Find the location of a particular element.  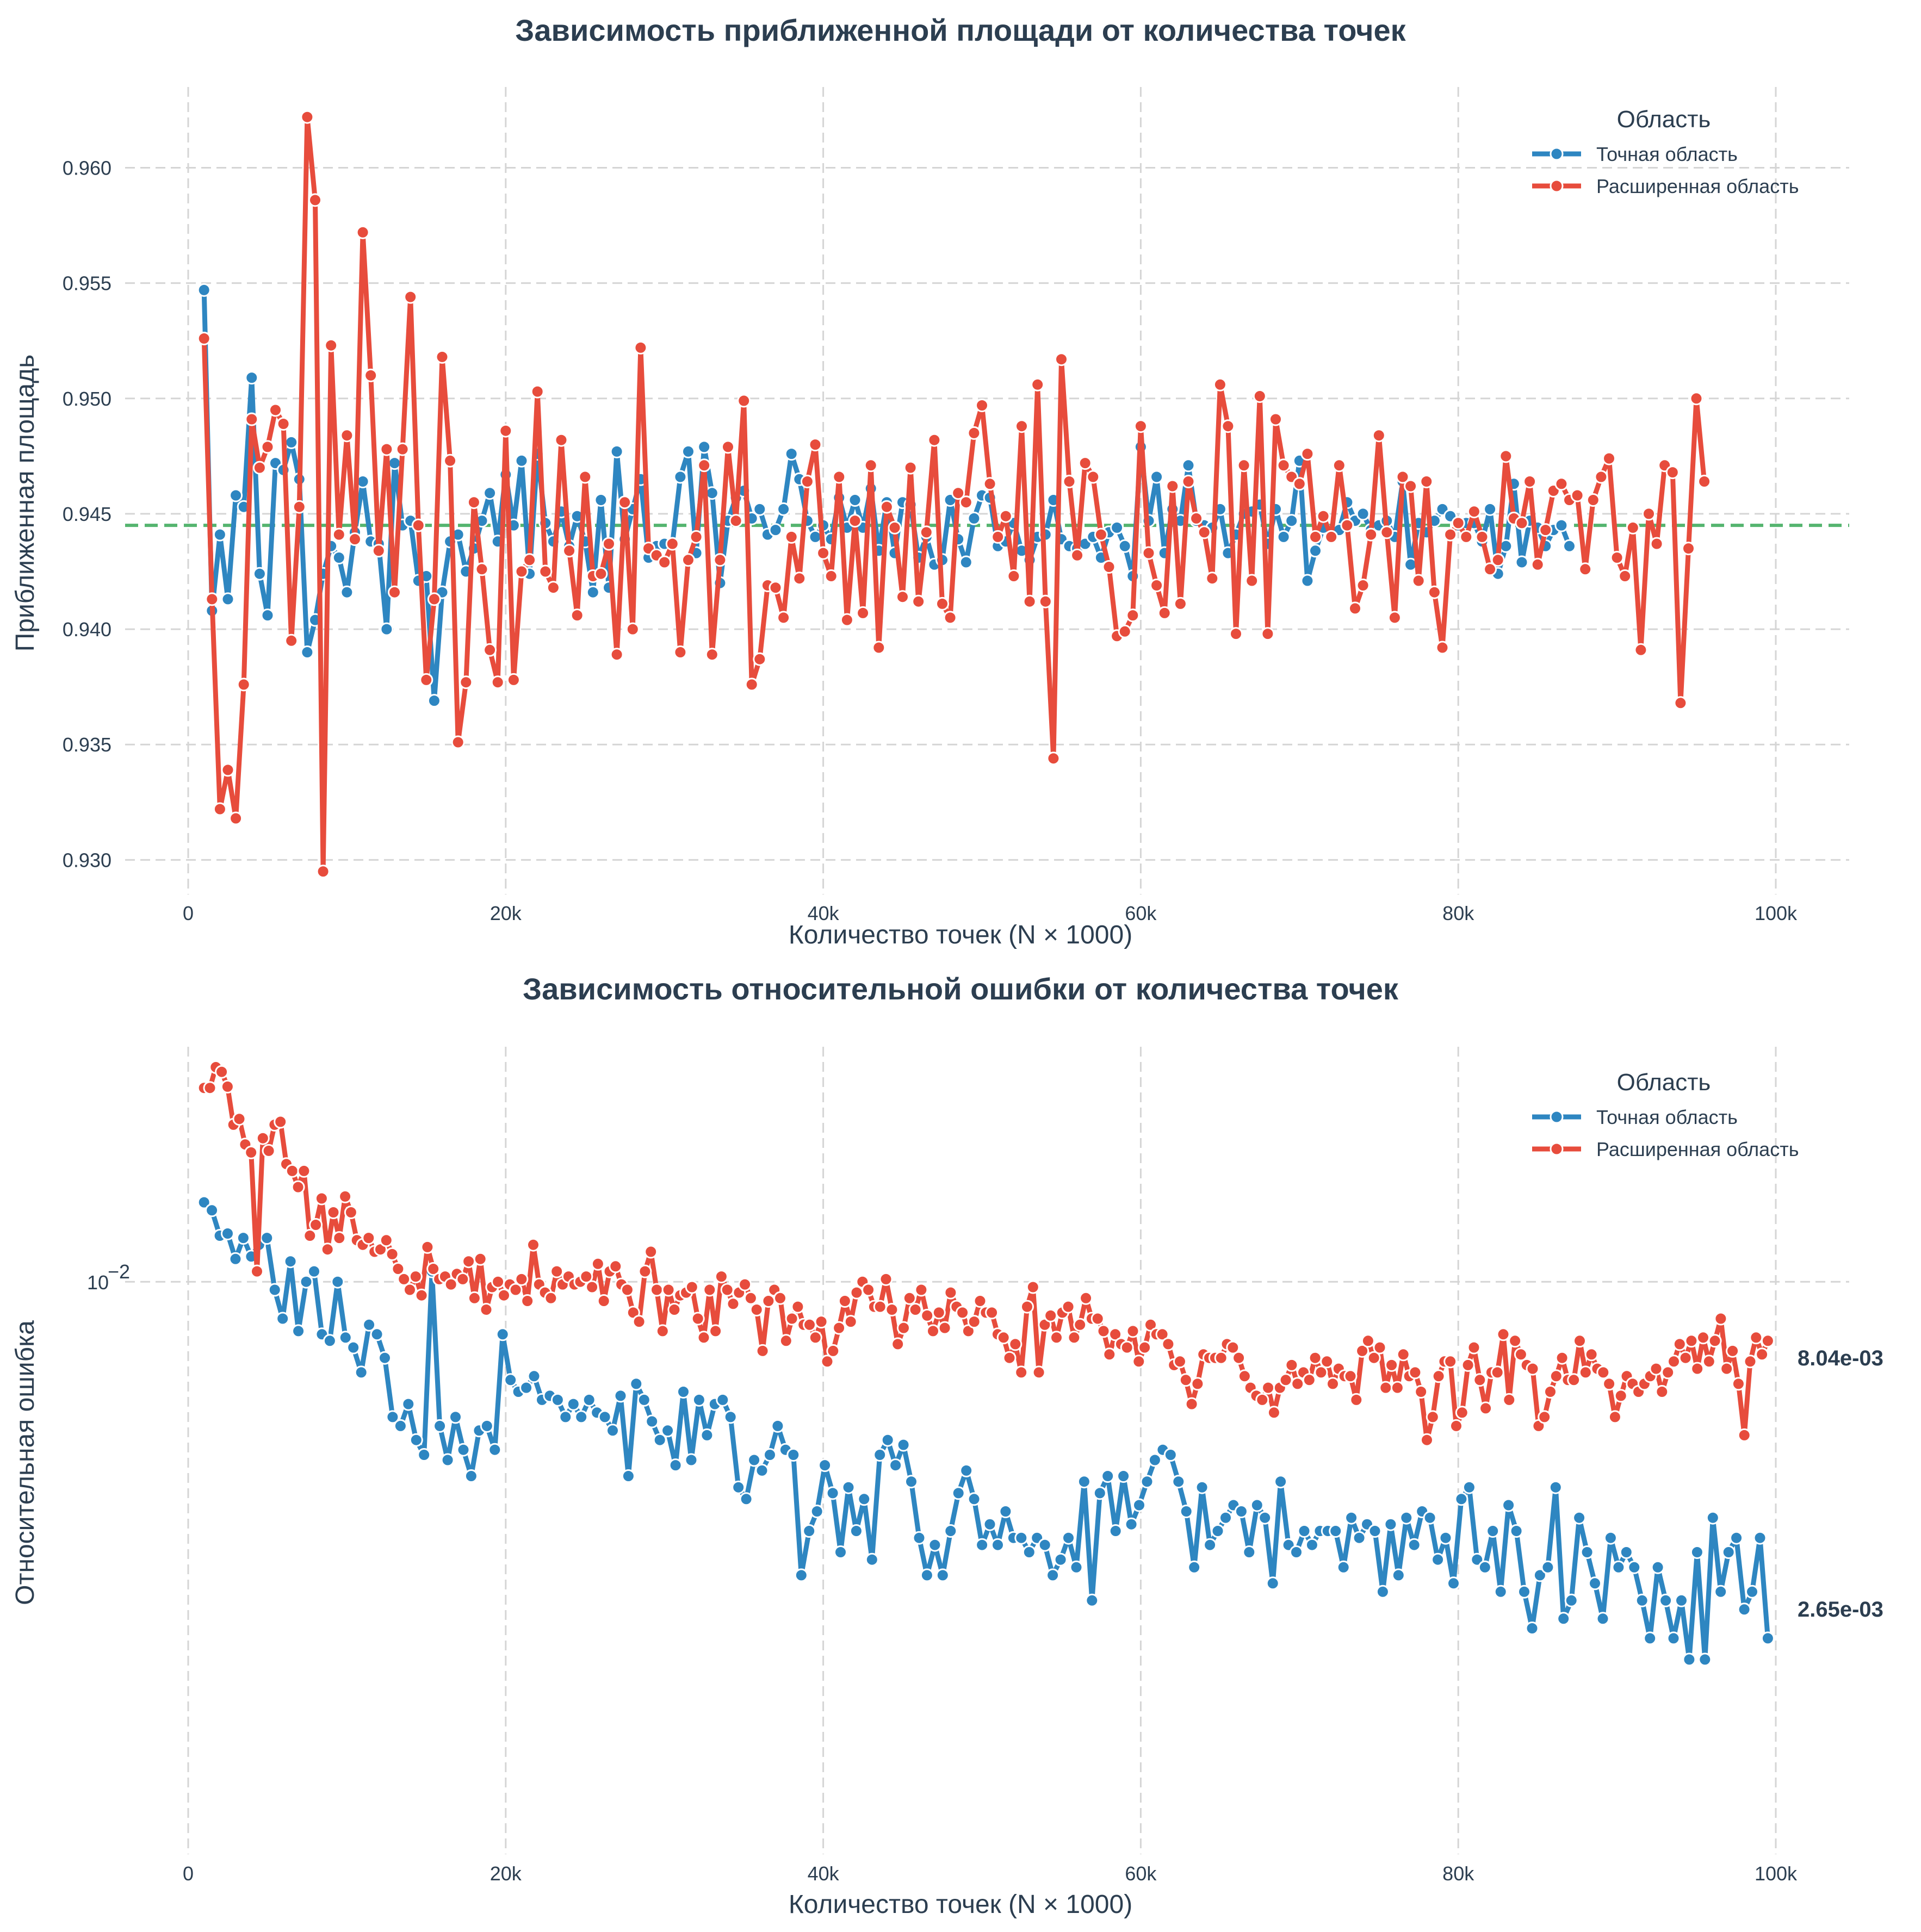

y-axis-label: Приближенная площадь is located at coordinates (25, 503).